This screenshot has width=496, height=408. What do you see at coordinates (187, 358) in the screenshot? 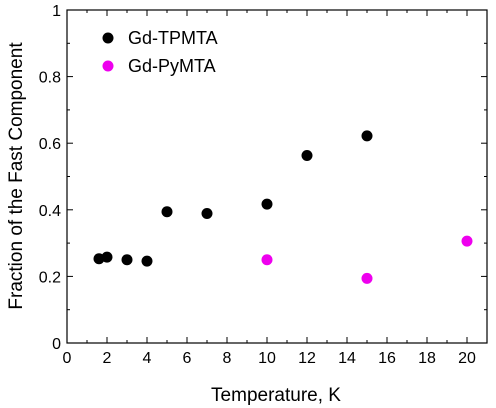
I see `x-tick-label: 6` at bounding box center [187, 358].